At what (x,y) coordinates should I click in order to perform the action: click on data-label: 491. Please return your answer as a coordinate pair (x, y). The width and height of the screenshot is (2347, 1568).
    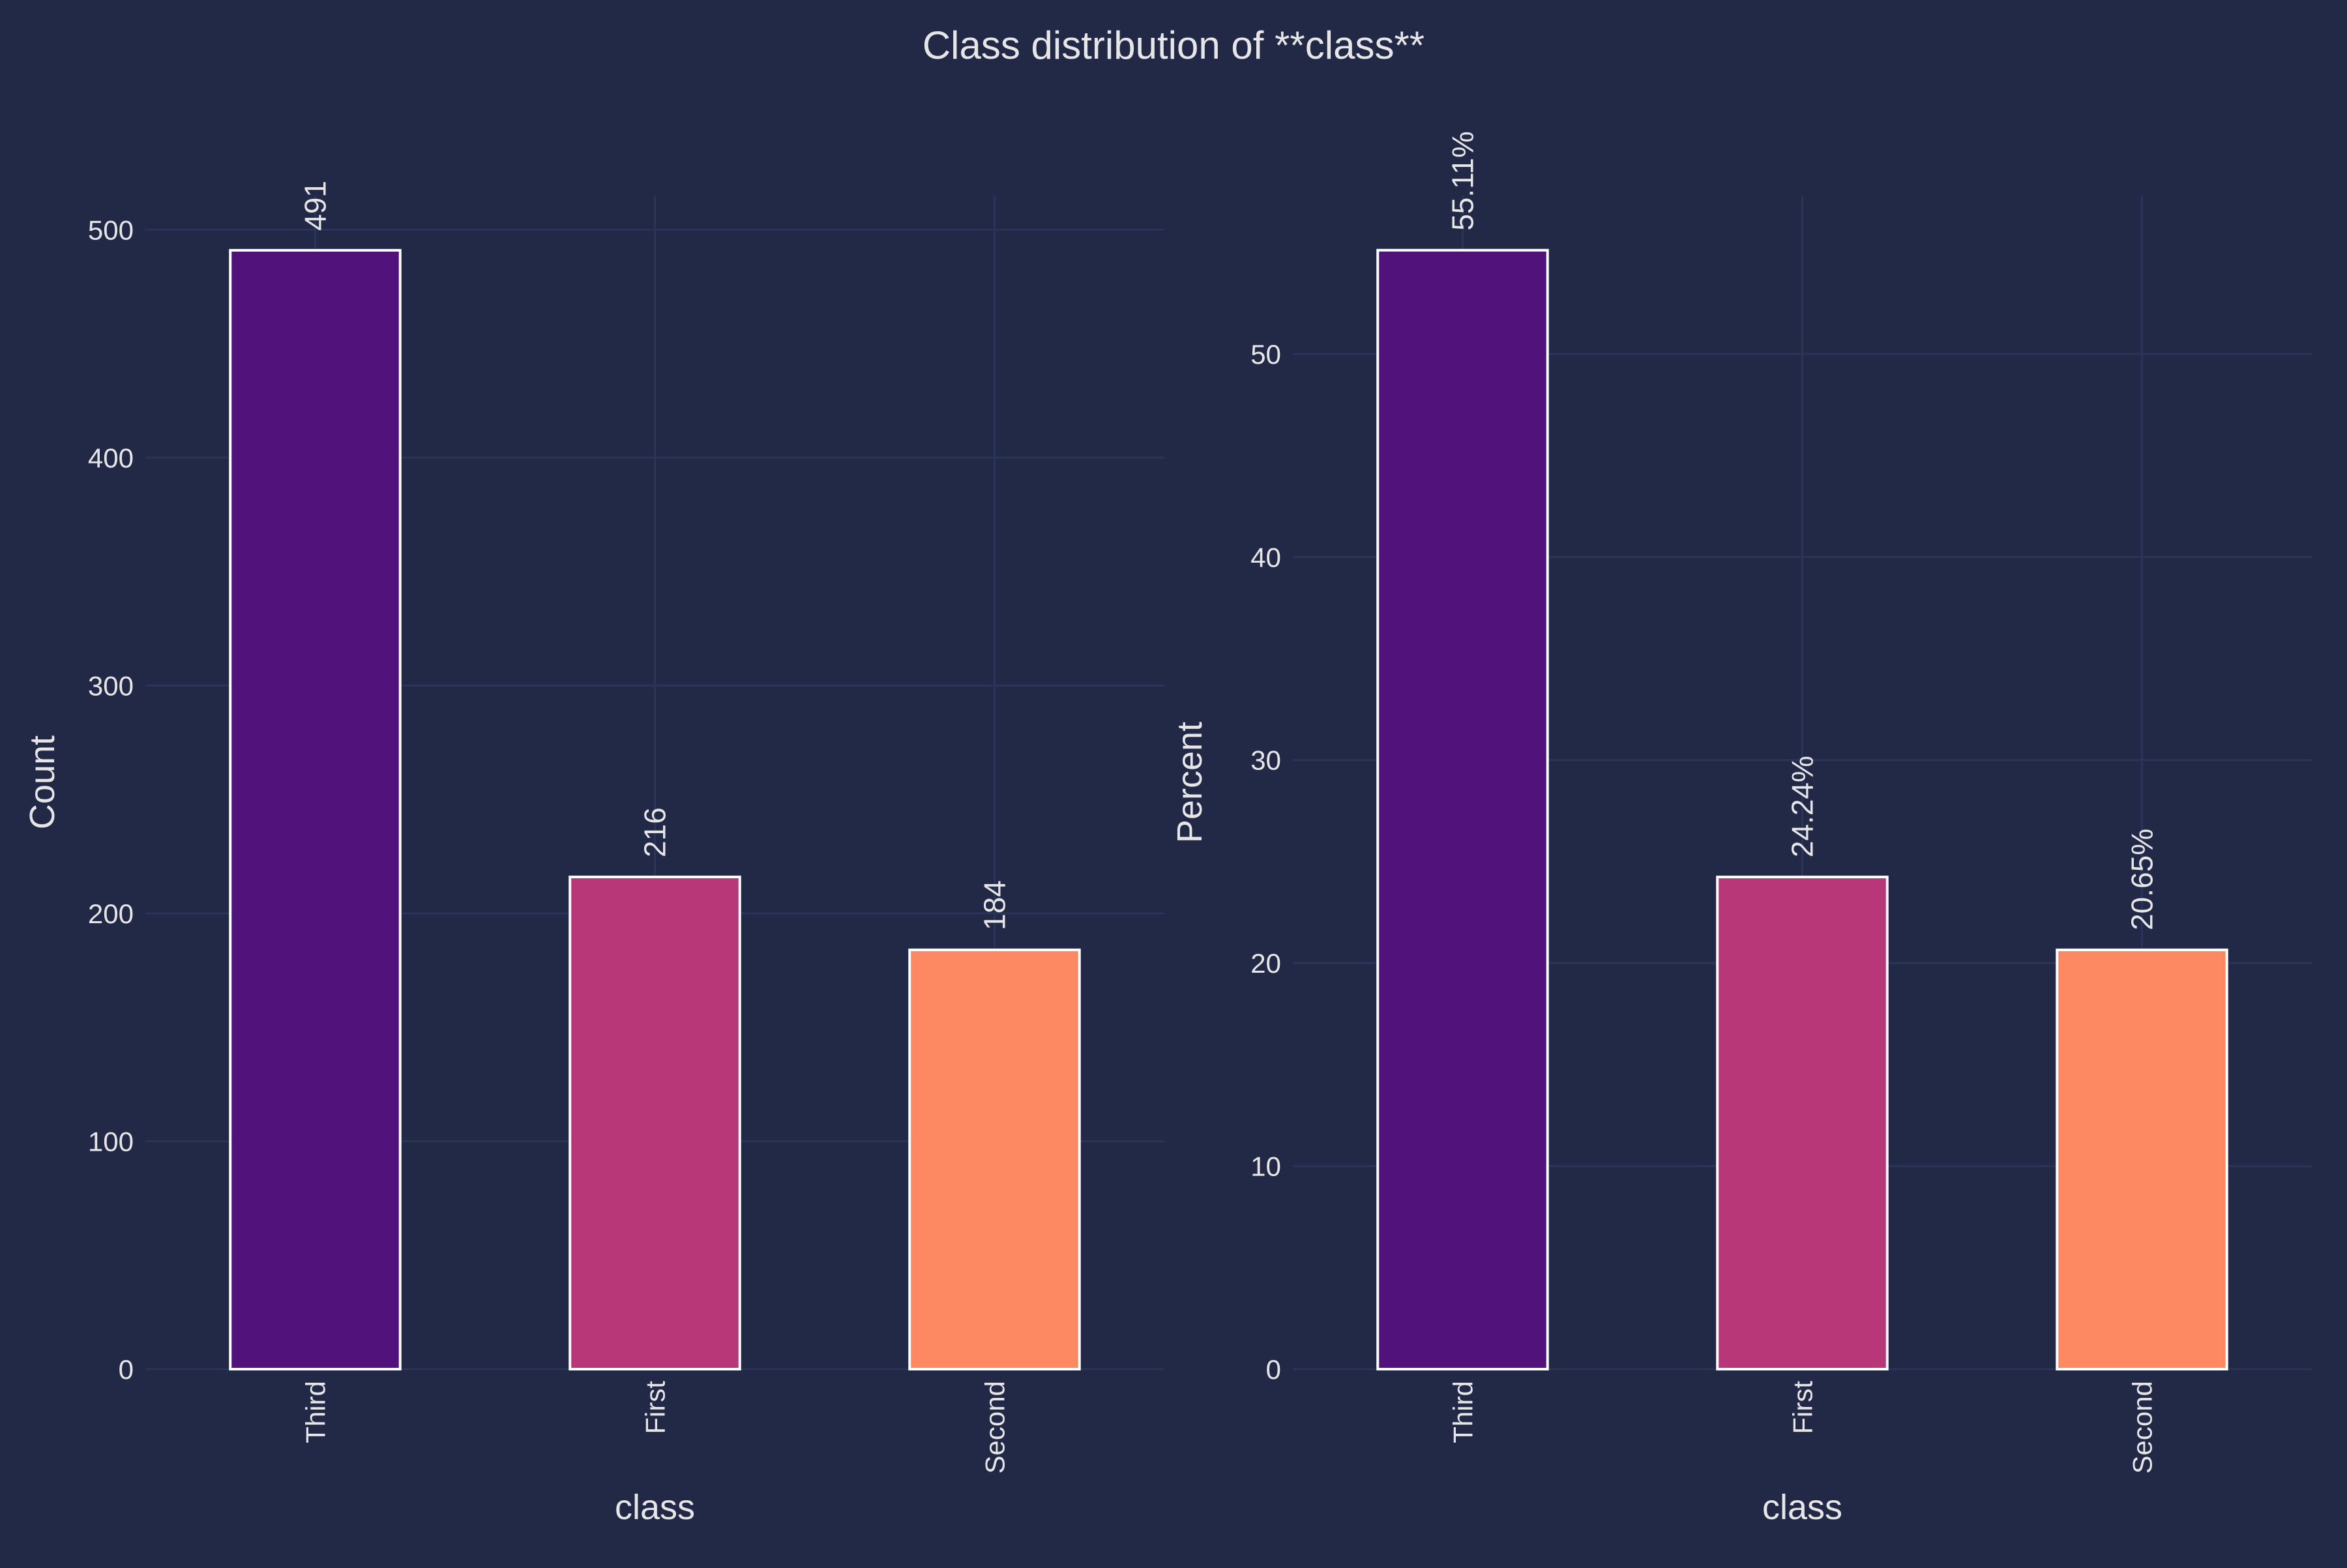
    Looking at the image, I should click on (315, 206).